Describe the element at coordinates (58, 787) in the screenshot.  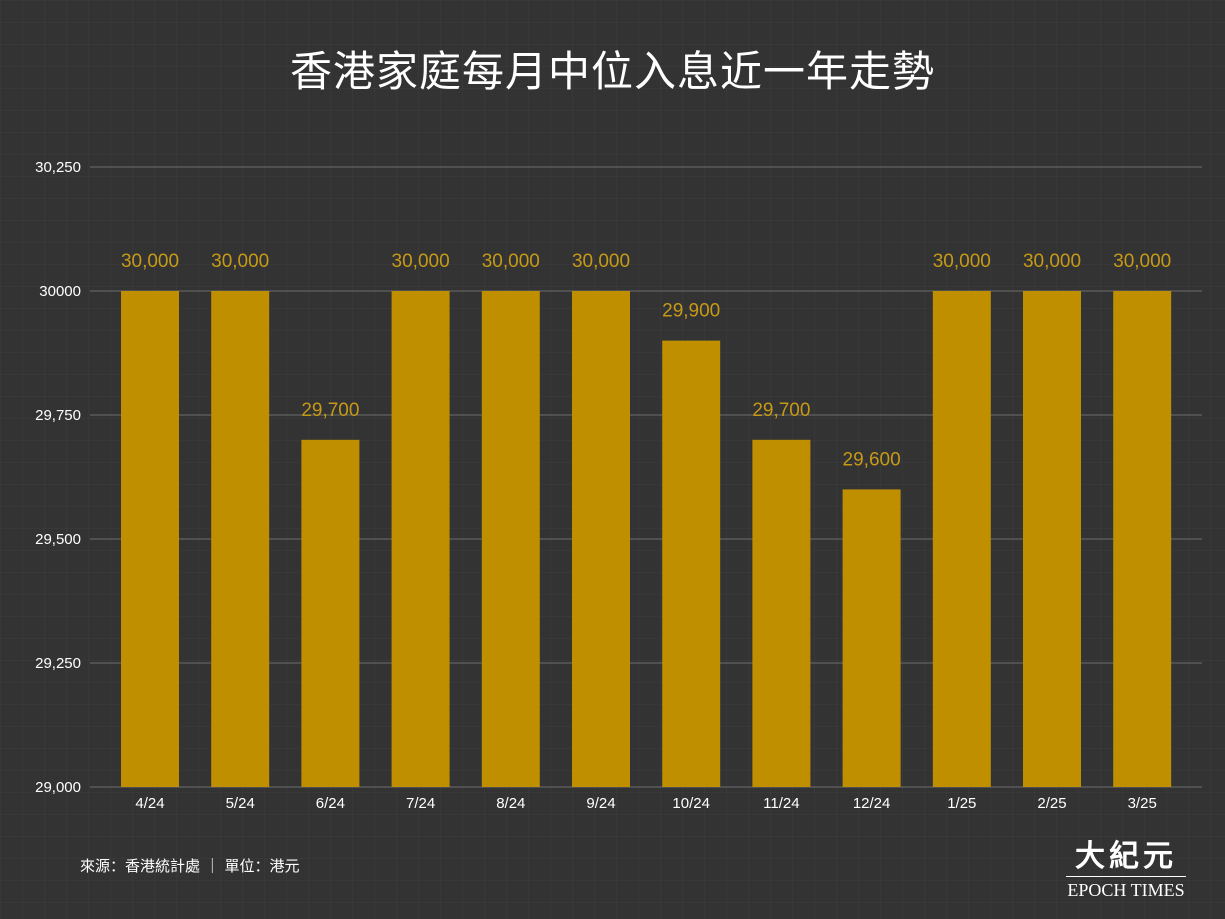
I see `y-tick-label: 29,000` at that location.